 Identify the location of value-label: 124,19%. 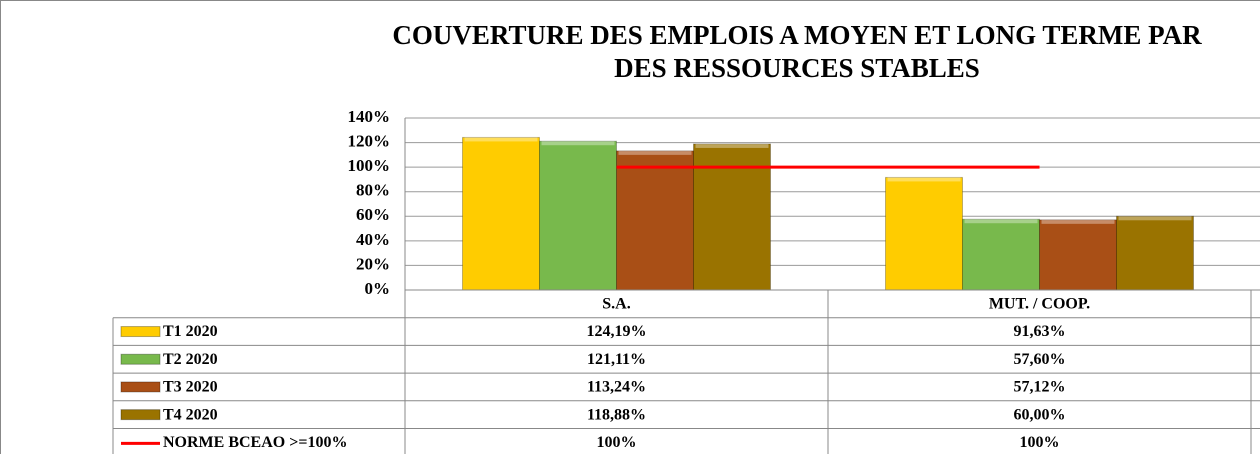
(617, 331).